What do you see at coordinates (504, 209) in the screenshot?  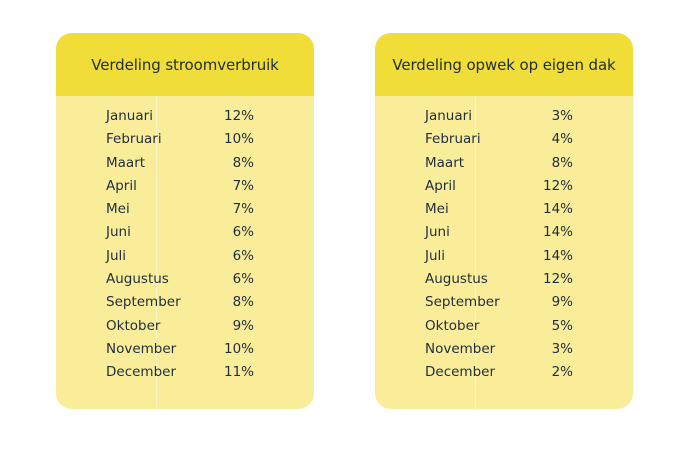 I see `table-row: Mei 14%` at bounding box center [504, 209].